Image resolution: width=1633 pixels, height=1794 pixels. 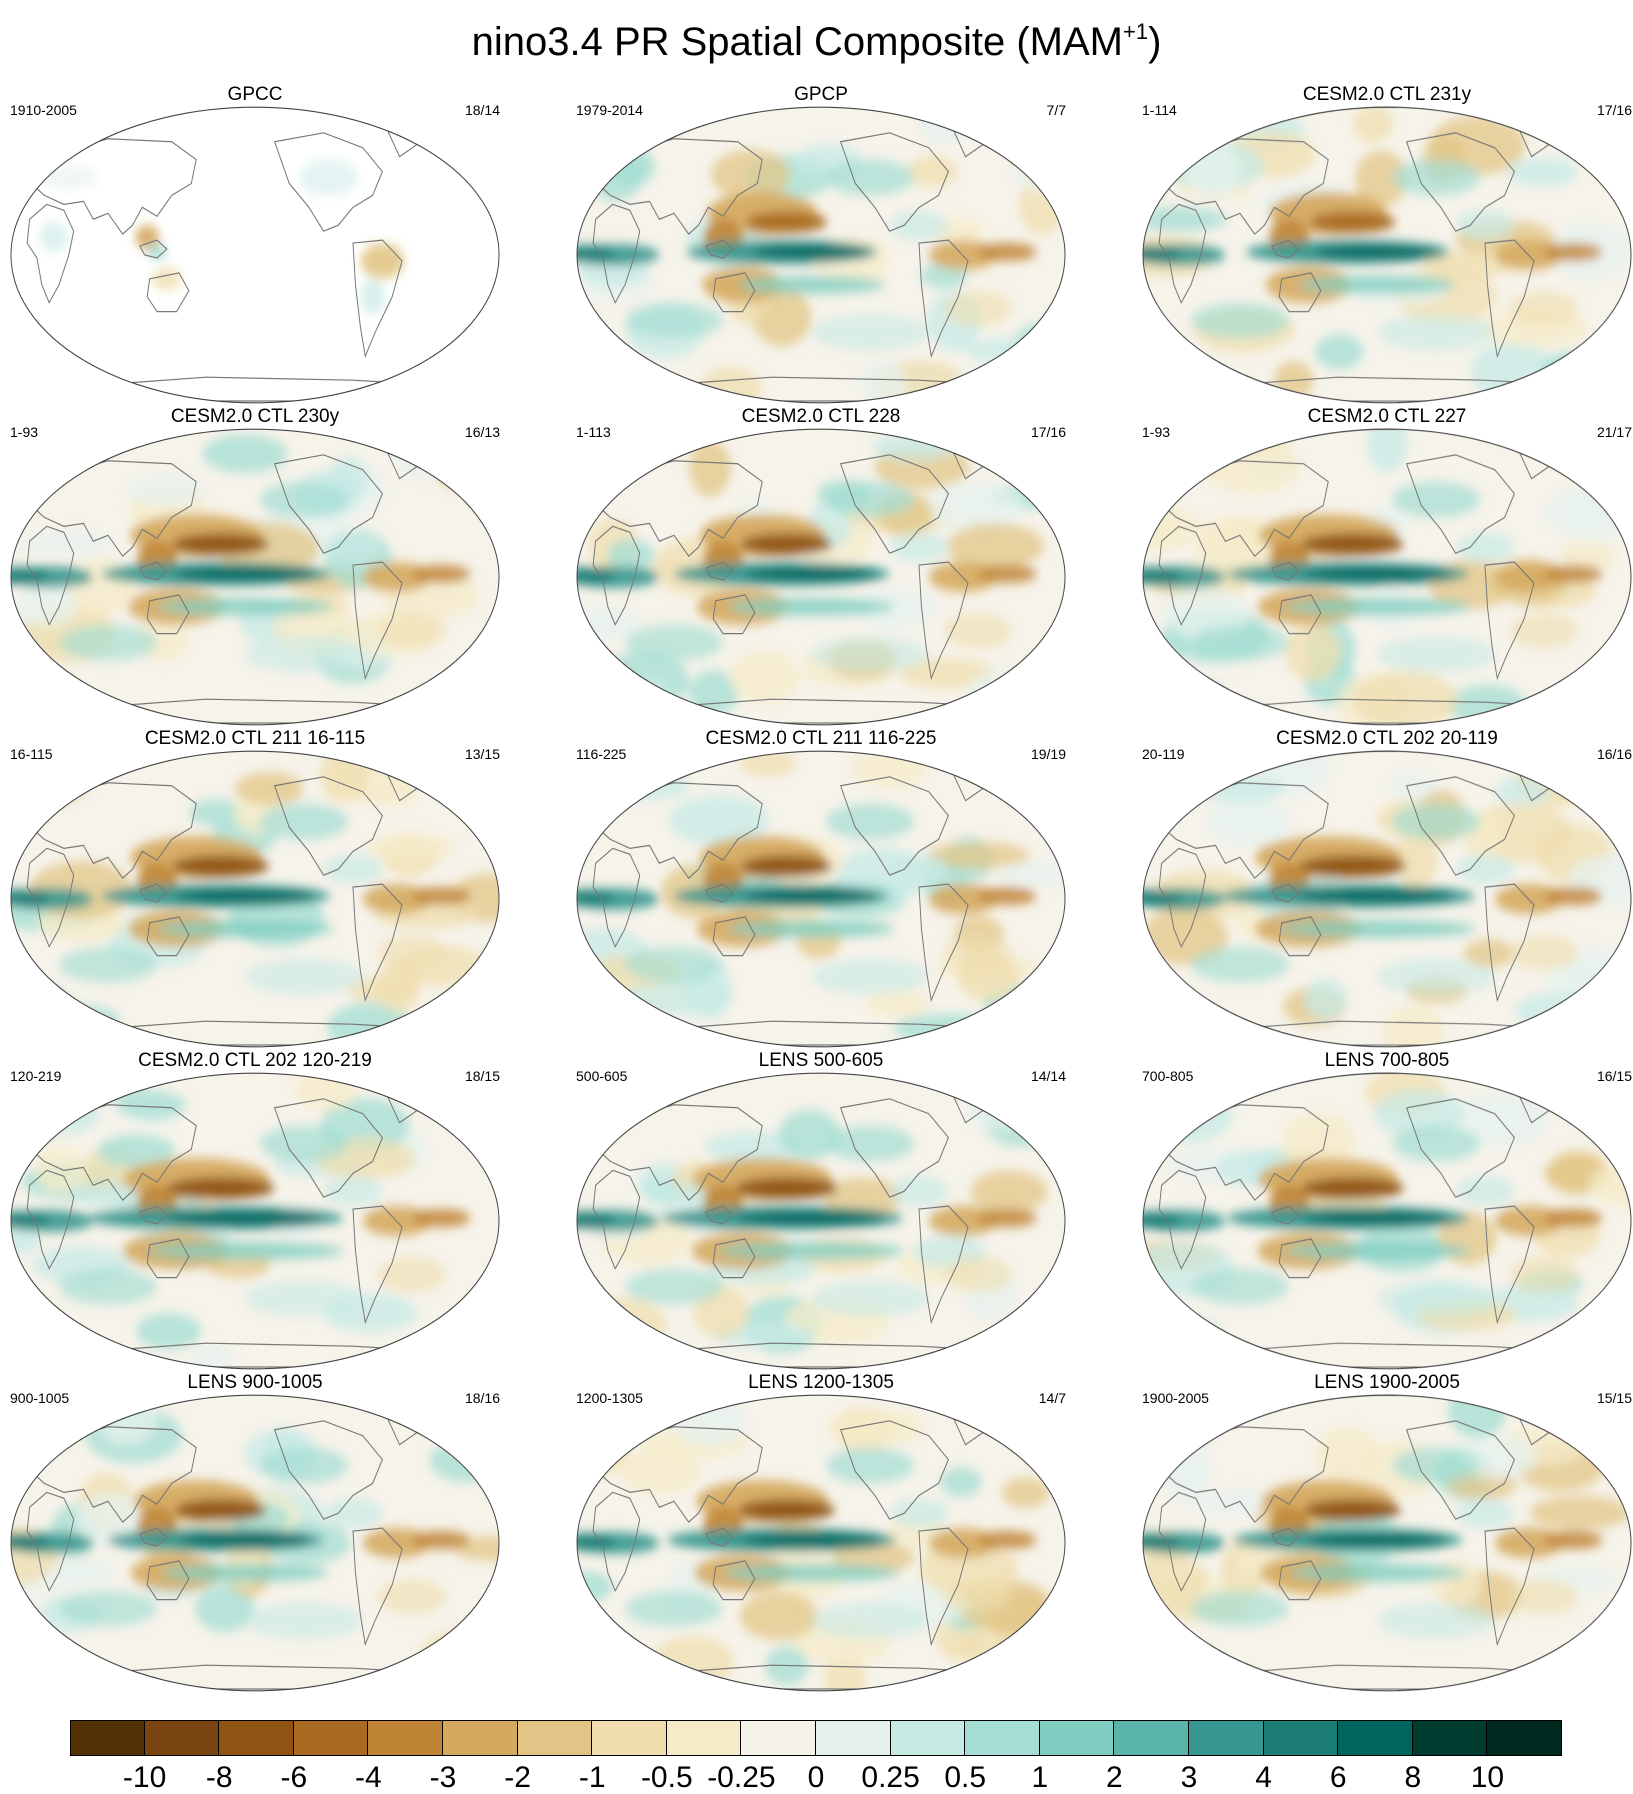 What do you see at coordinates (1135, 31) in the screenshot?
I see `title-superscript: +1` at bounding box center [1135, 31].